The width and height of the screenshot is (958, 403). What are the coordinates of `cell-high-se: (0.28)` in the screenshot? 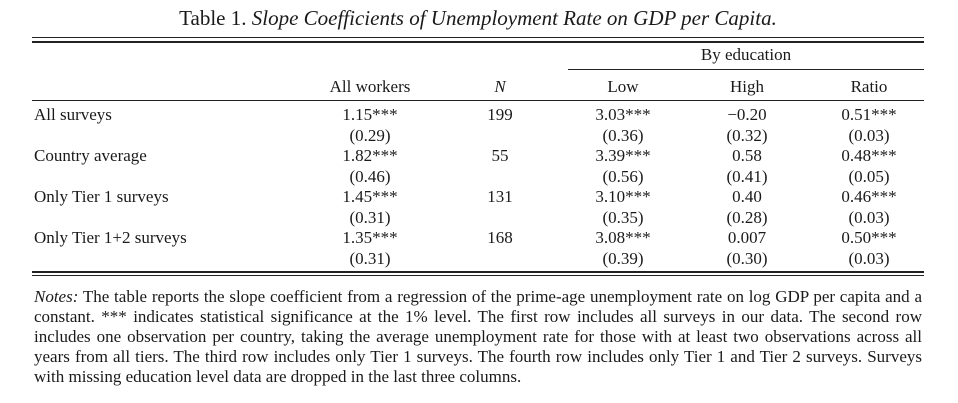 It's located at (747, 217).